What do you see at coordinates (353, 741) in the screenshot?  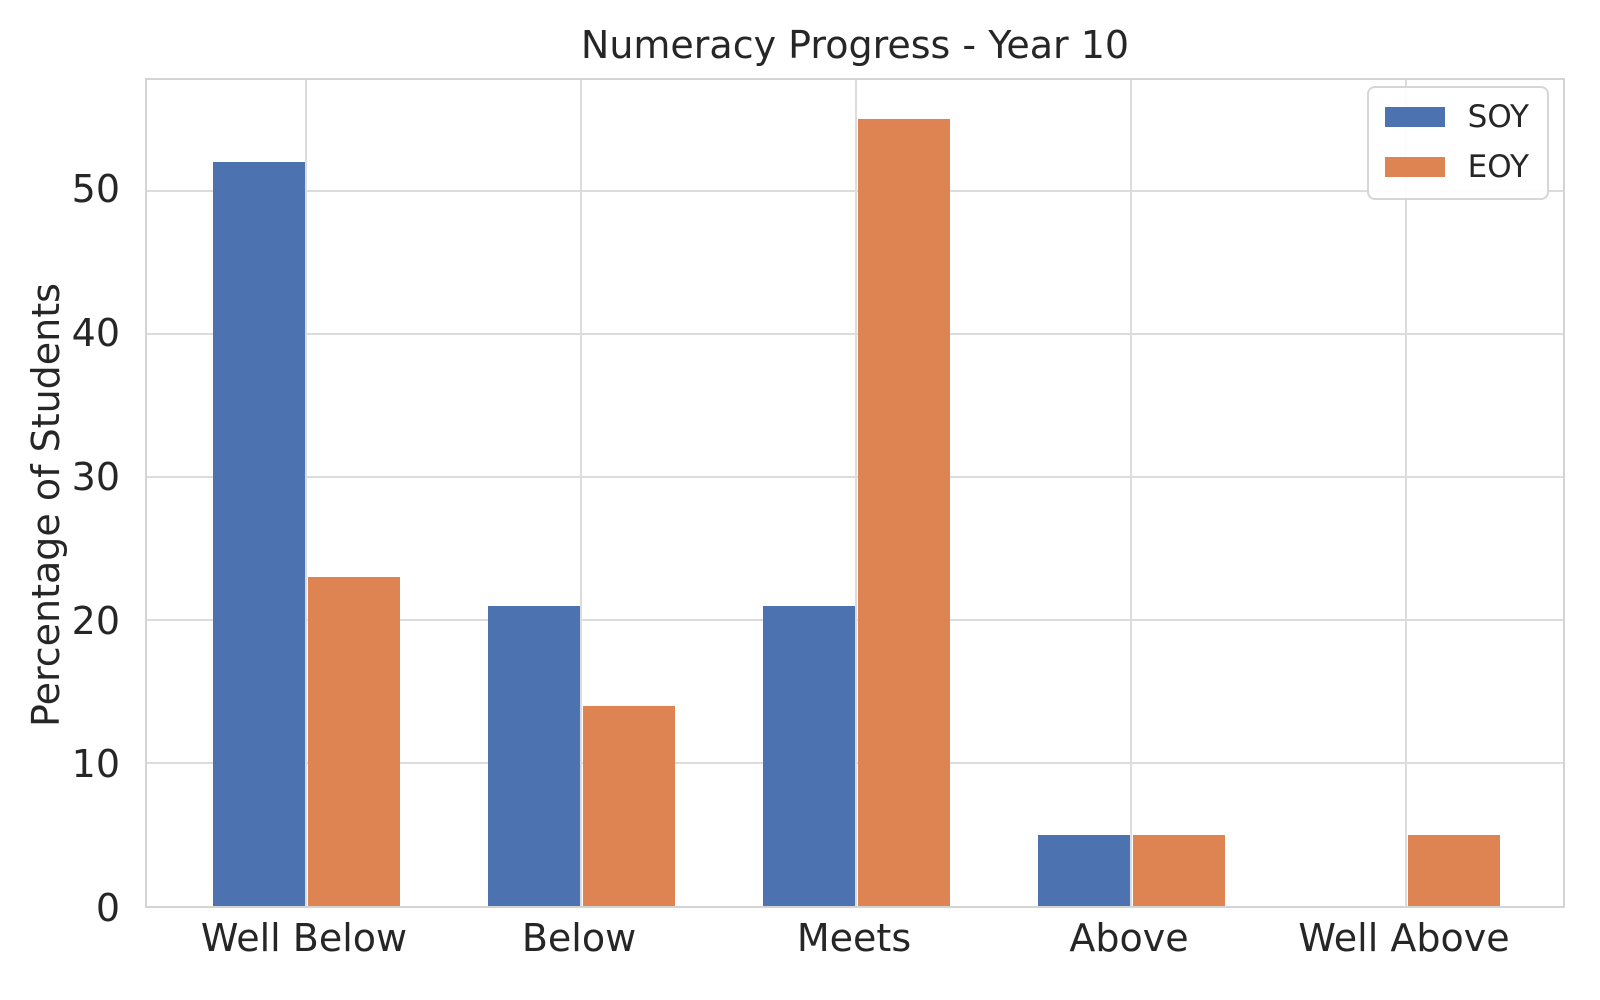 I see `bar-eoy-well-below` at bounding box center [353, 741].